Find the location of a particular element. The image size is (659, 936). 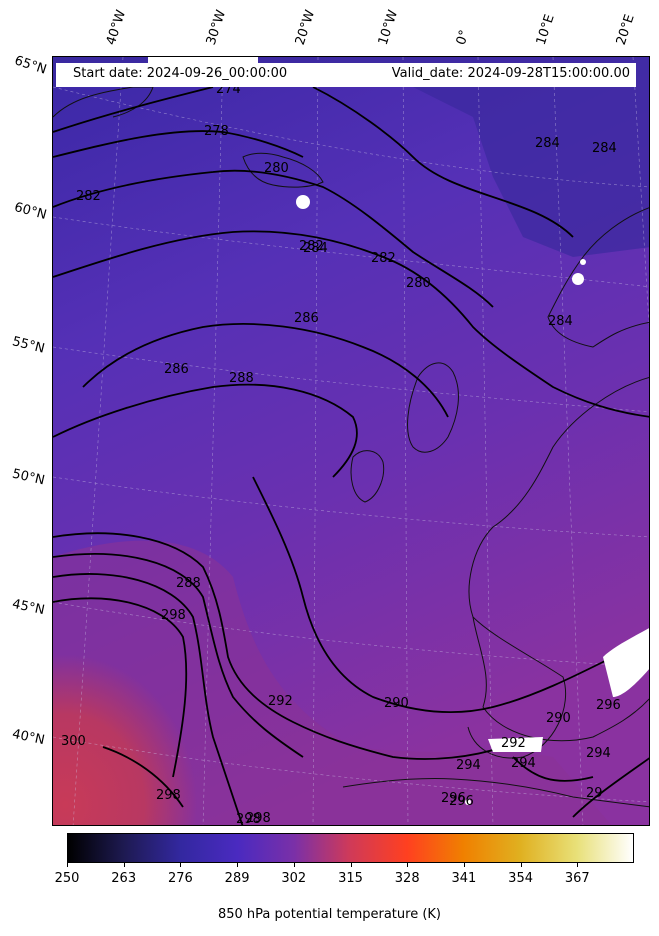

coast-greenland is located at coordinates (103, 102).